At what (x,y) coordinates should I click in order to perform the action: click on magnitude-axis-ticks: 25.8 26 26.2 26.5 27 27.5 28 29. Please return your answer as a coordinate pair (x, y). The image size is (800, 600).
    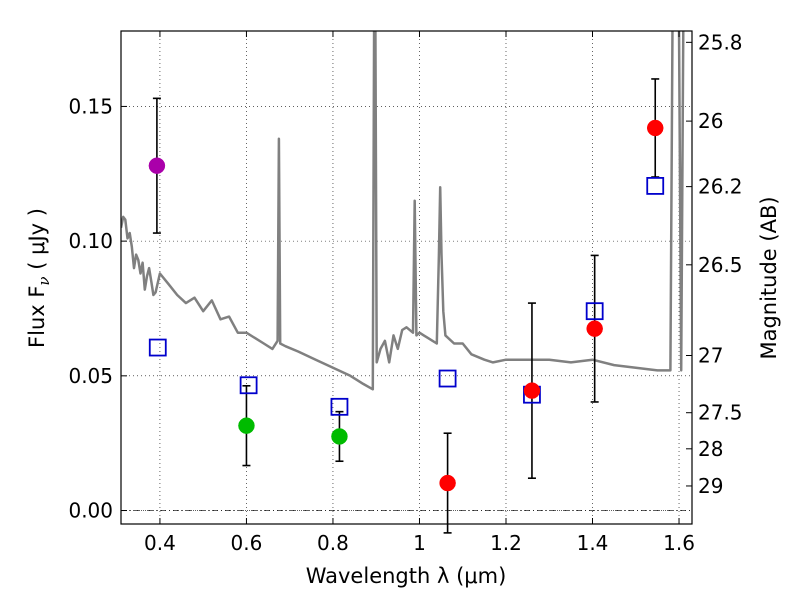
    Looking at the image, I should click on (714, 264).